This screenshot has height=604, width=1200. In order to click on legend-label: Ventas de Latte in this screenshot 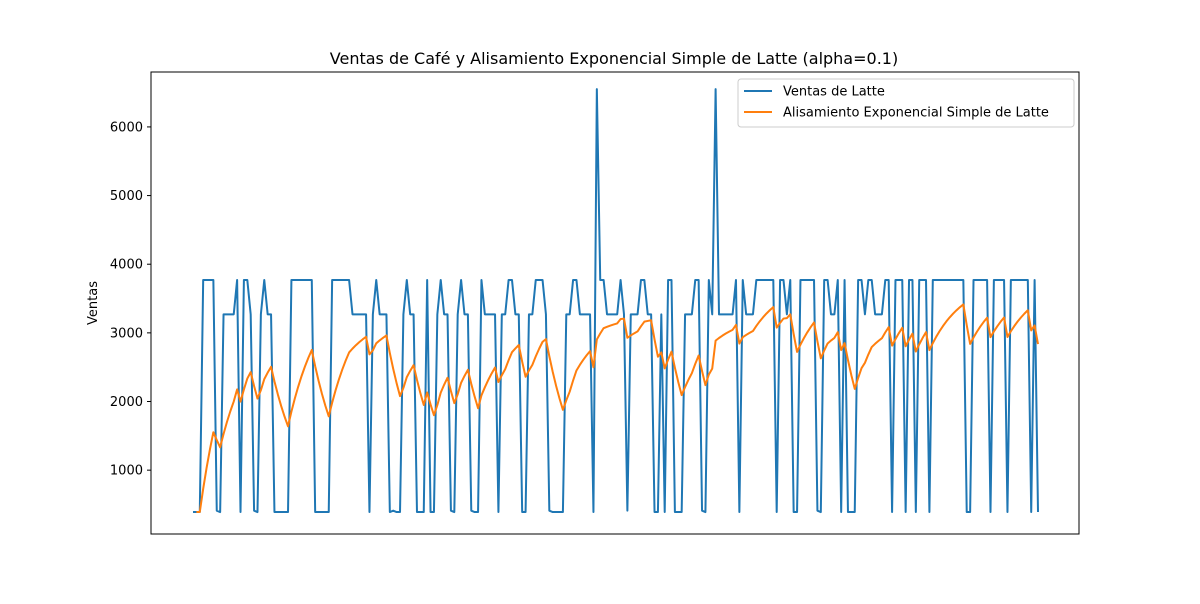, I will do `click(834, 92)`.